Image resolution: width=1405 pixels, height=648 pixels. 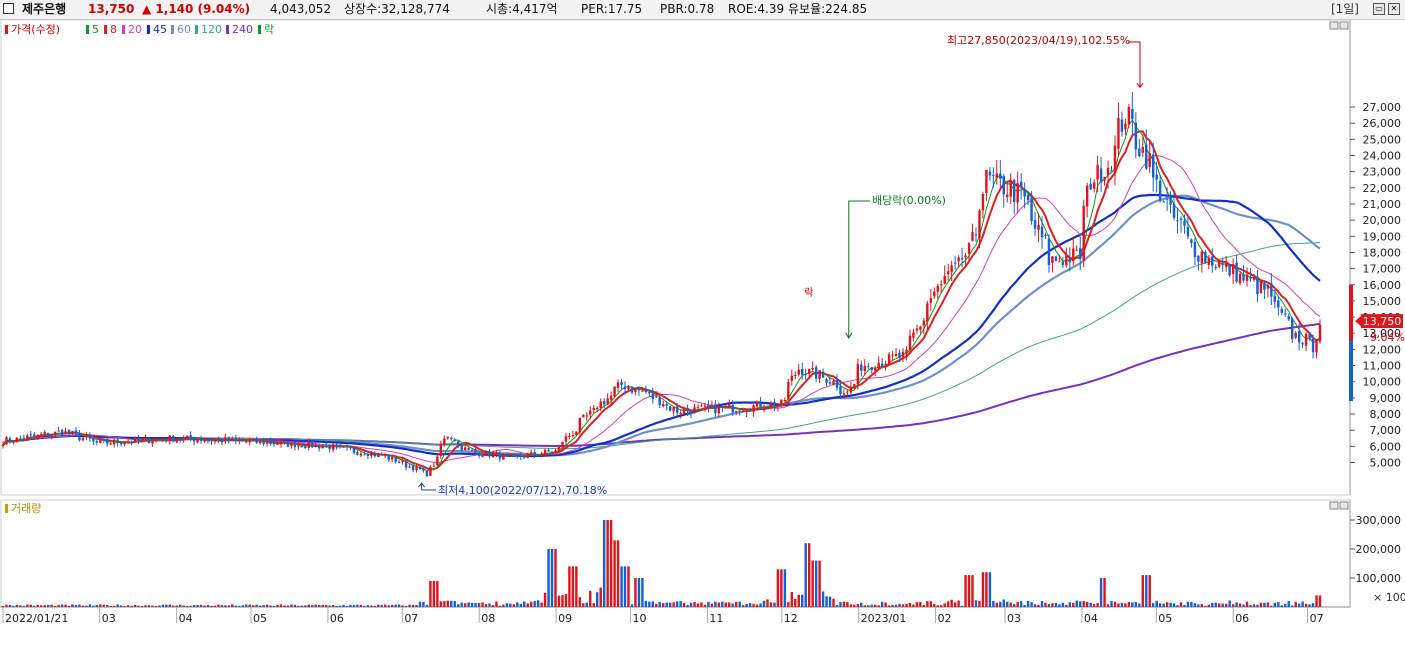 What do you see at coordinates (1344, 505) in the screenshot?
I see `volume-panel-close-icon` at bounding box center [1344, 505].